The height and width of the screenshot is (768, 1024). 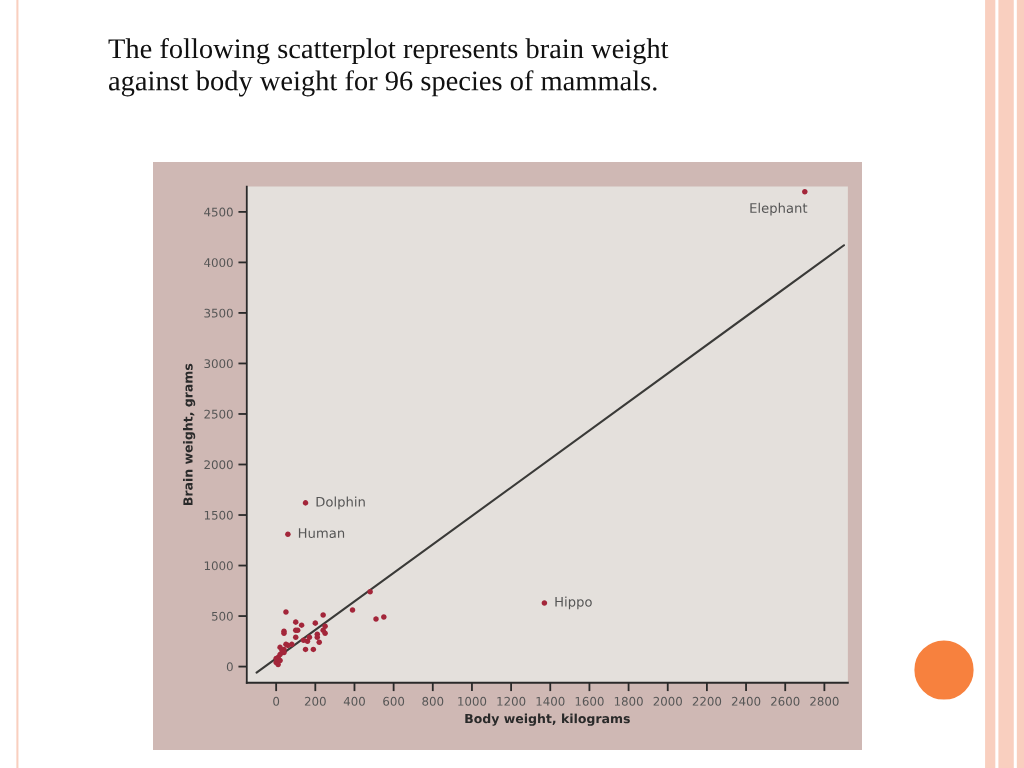 What do you see at coordinates (222, 616) in the screenshot?
I see `y-tick-label: 500` at bounding box center [222, 616].